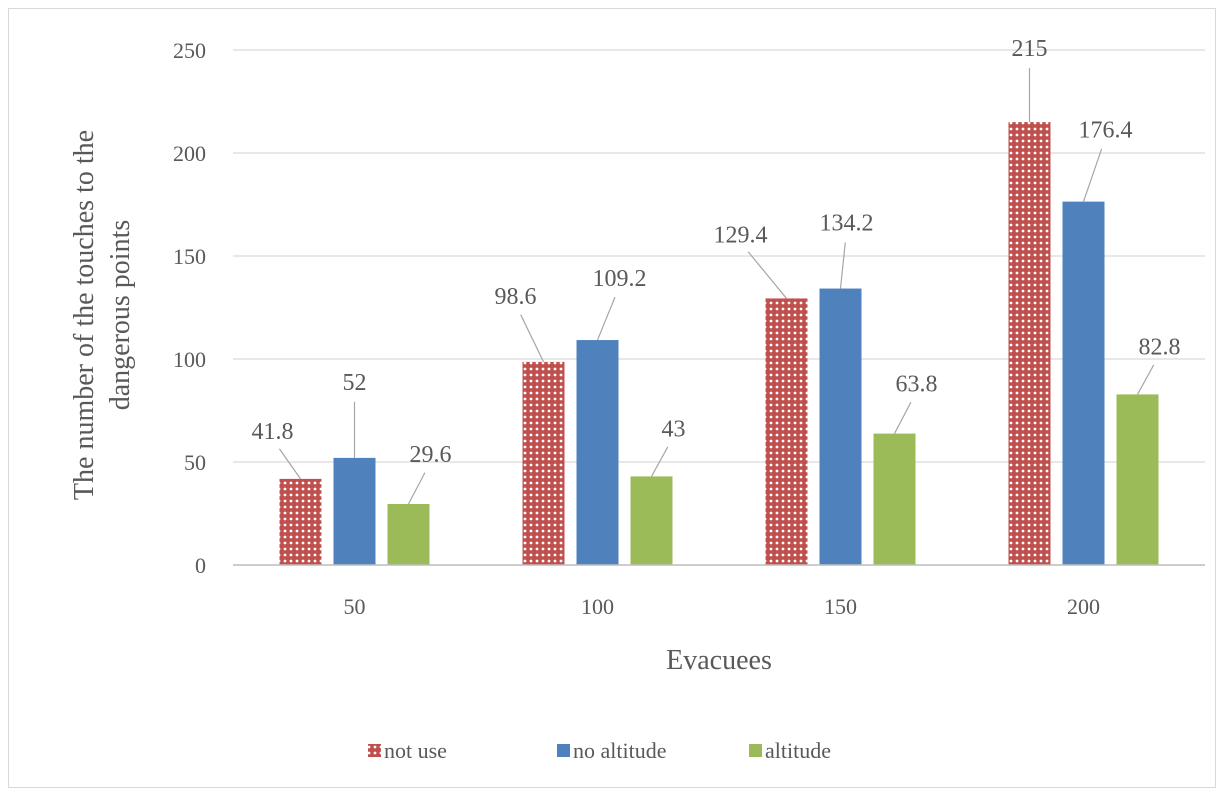 This screenshot has width=1226, height=798. I want to click on data-label: 134.2, so click(847, 224).